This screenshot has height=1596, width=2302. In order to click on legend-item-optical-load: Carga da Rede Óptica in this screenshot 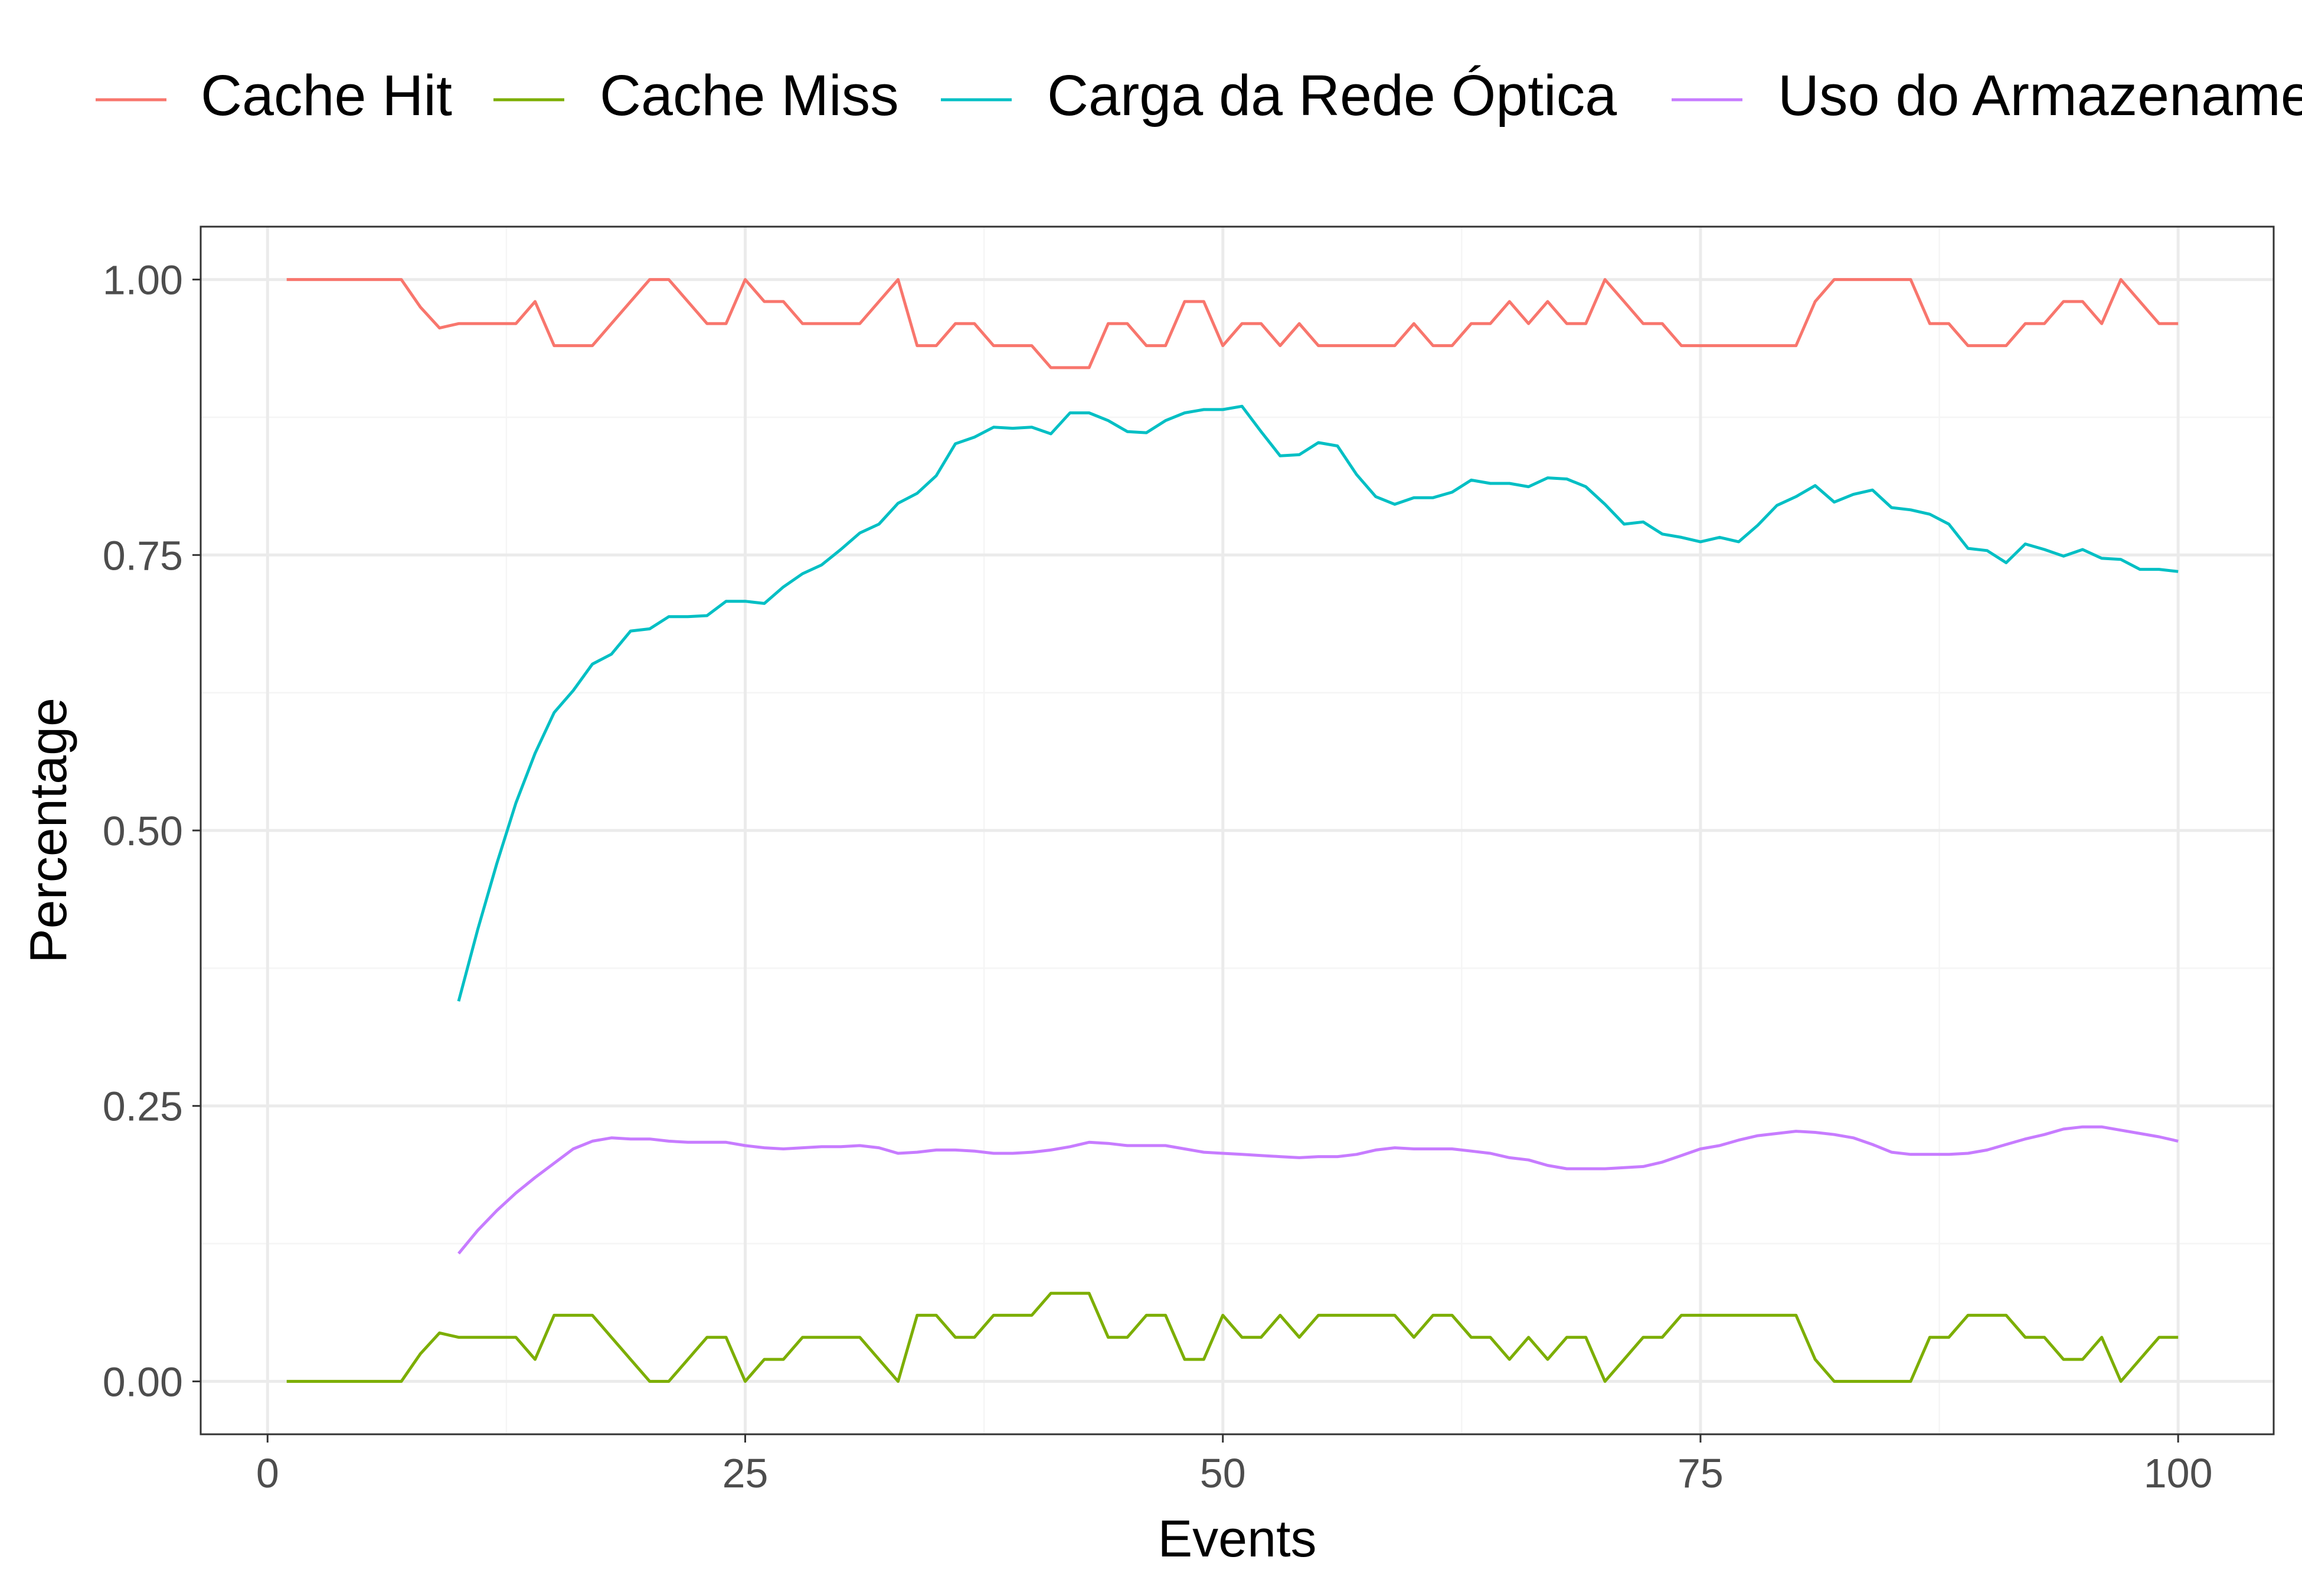, I will do `click(1279, 95)`.